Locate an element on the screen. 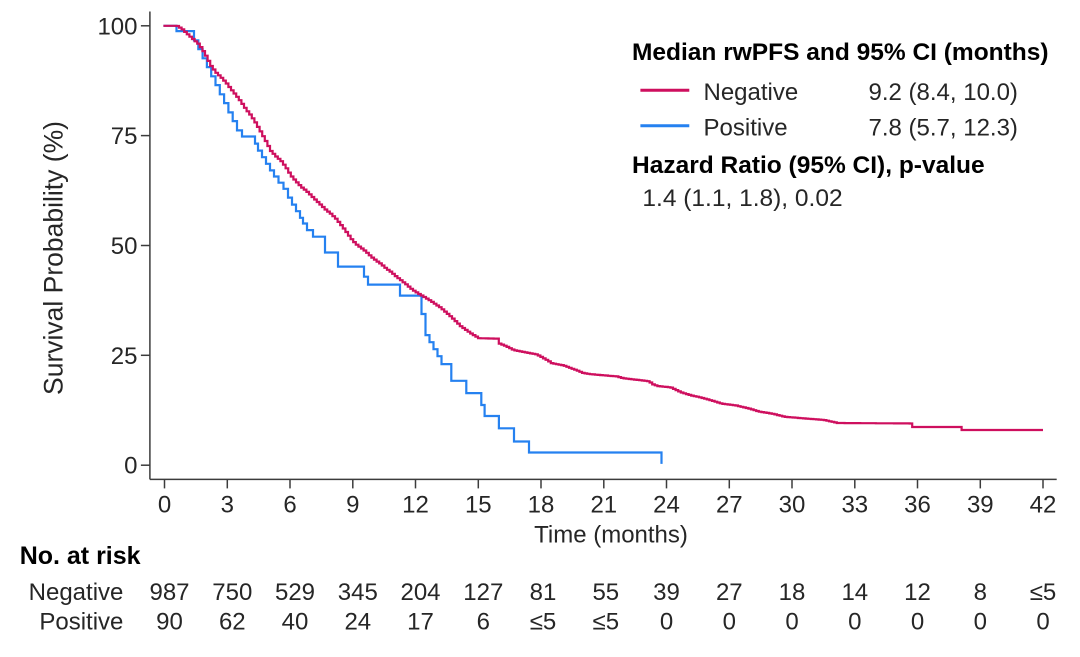 Image resolution: width=1080 pixels, height=657 pixels. svg-text: No. at risk is located at coordinates (80, 556).